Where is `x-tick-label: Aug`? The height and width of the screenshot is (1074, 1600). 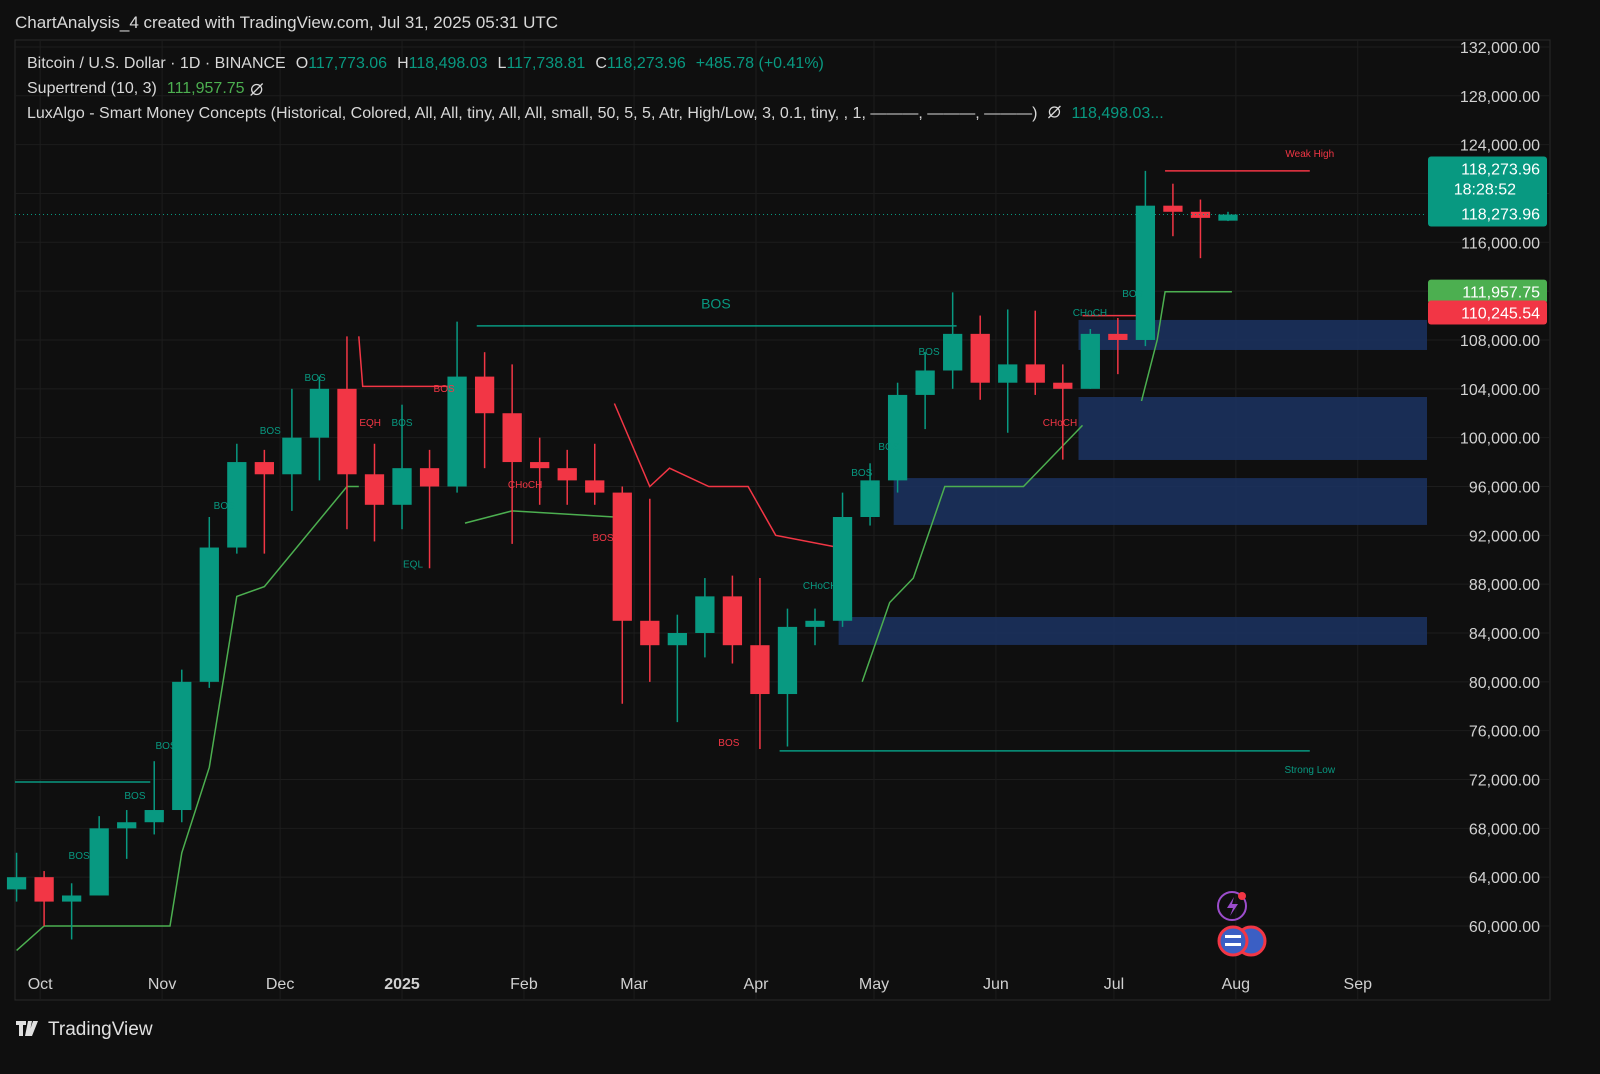
x-tick-label: Aug is located at coordinates (1236, 984).